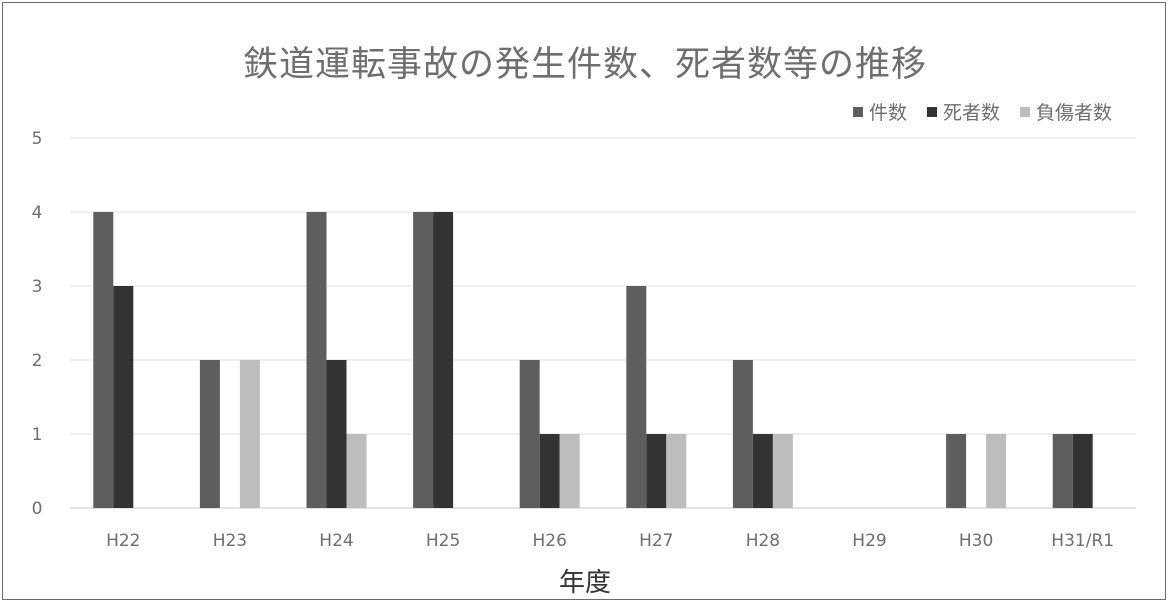 This screenshot has height=603, width=1170. What do you see at coordinates (37, 324) in the screenshot?
I see `y-ticks: 0 1 2 3 4 5` at bounding box center [37, 324].